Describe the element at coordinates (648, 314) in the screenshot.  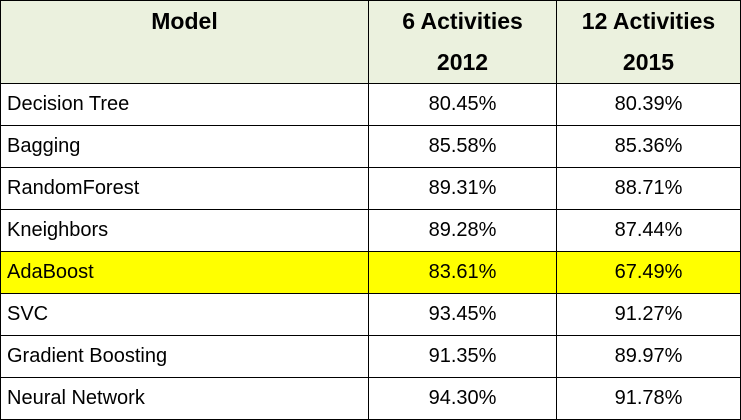
I see `accuracy-12-activities-cell: 91.27%` at that location.